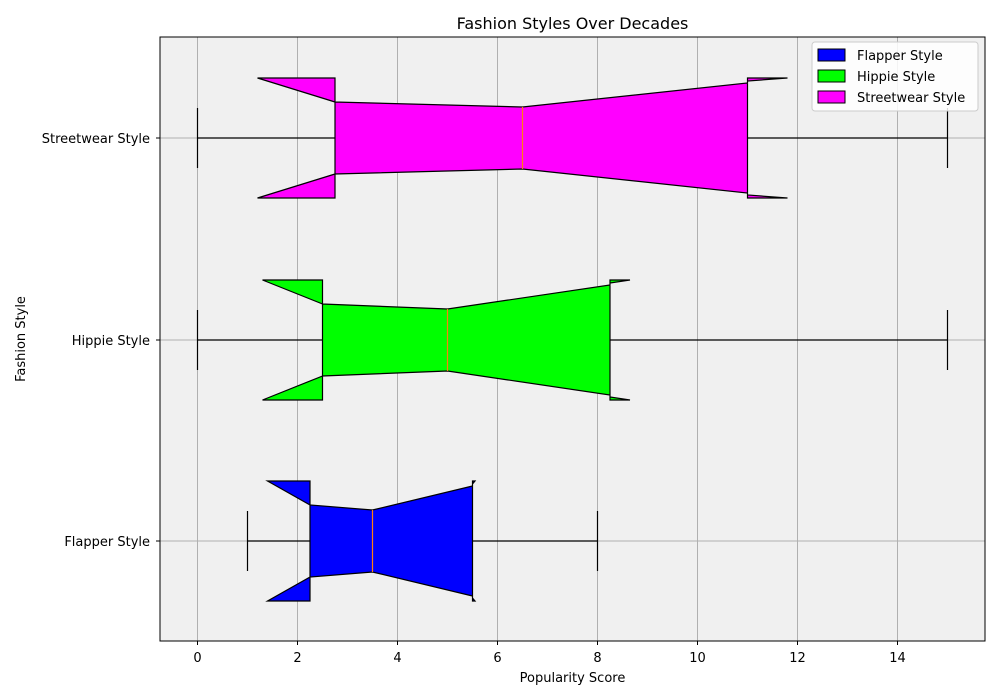 This screenshot has width=1000, height=700. Describe the element at coordinates (397, 658) in the screenshot. I see `x-tick-label: 4` at that location.